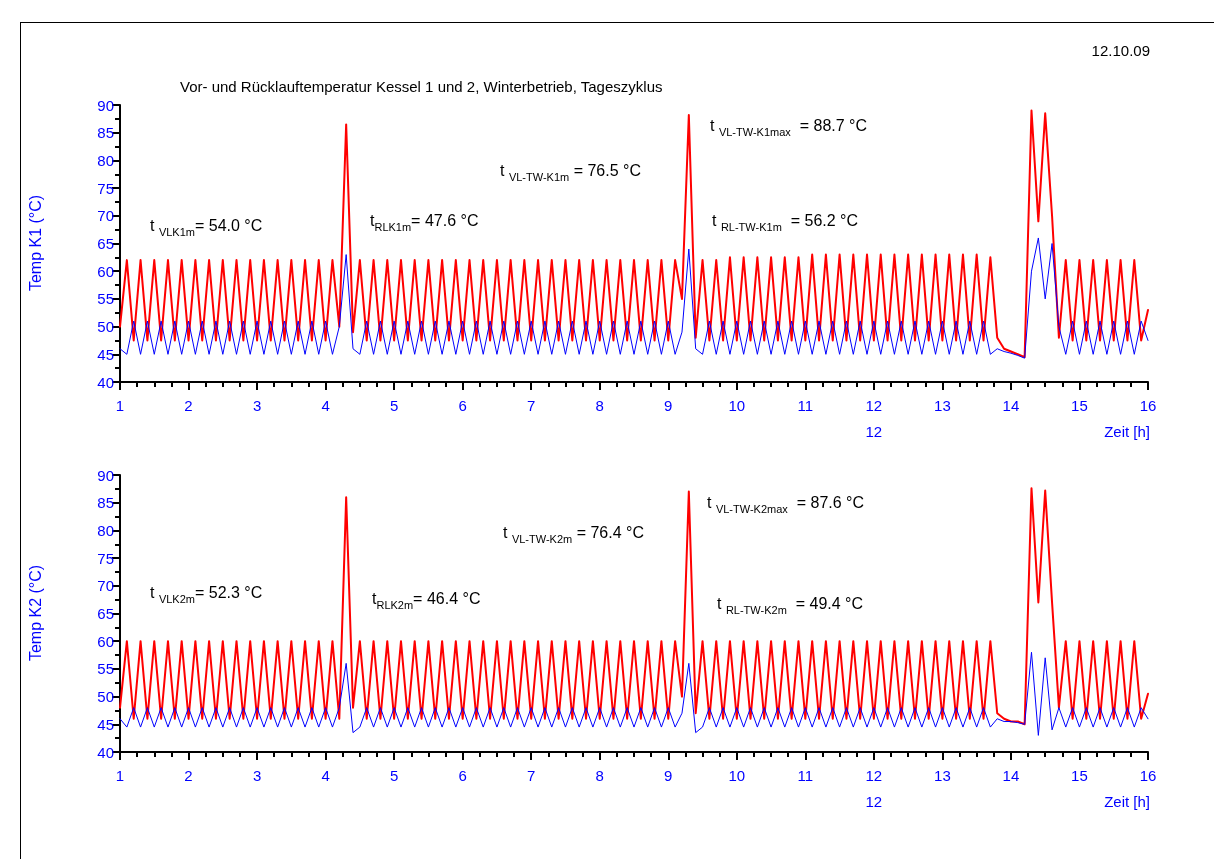  Describe the element at coordinates (573, 534) in the screenshot. I see `annotation: t VL-TW-K2m = 76.4 °C` at that location.